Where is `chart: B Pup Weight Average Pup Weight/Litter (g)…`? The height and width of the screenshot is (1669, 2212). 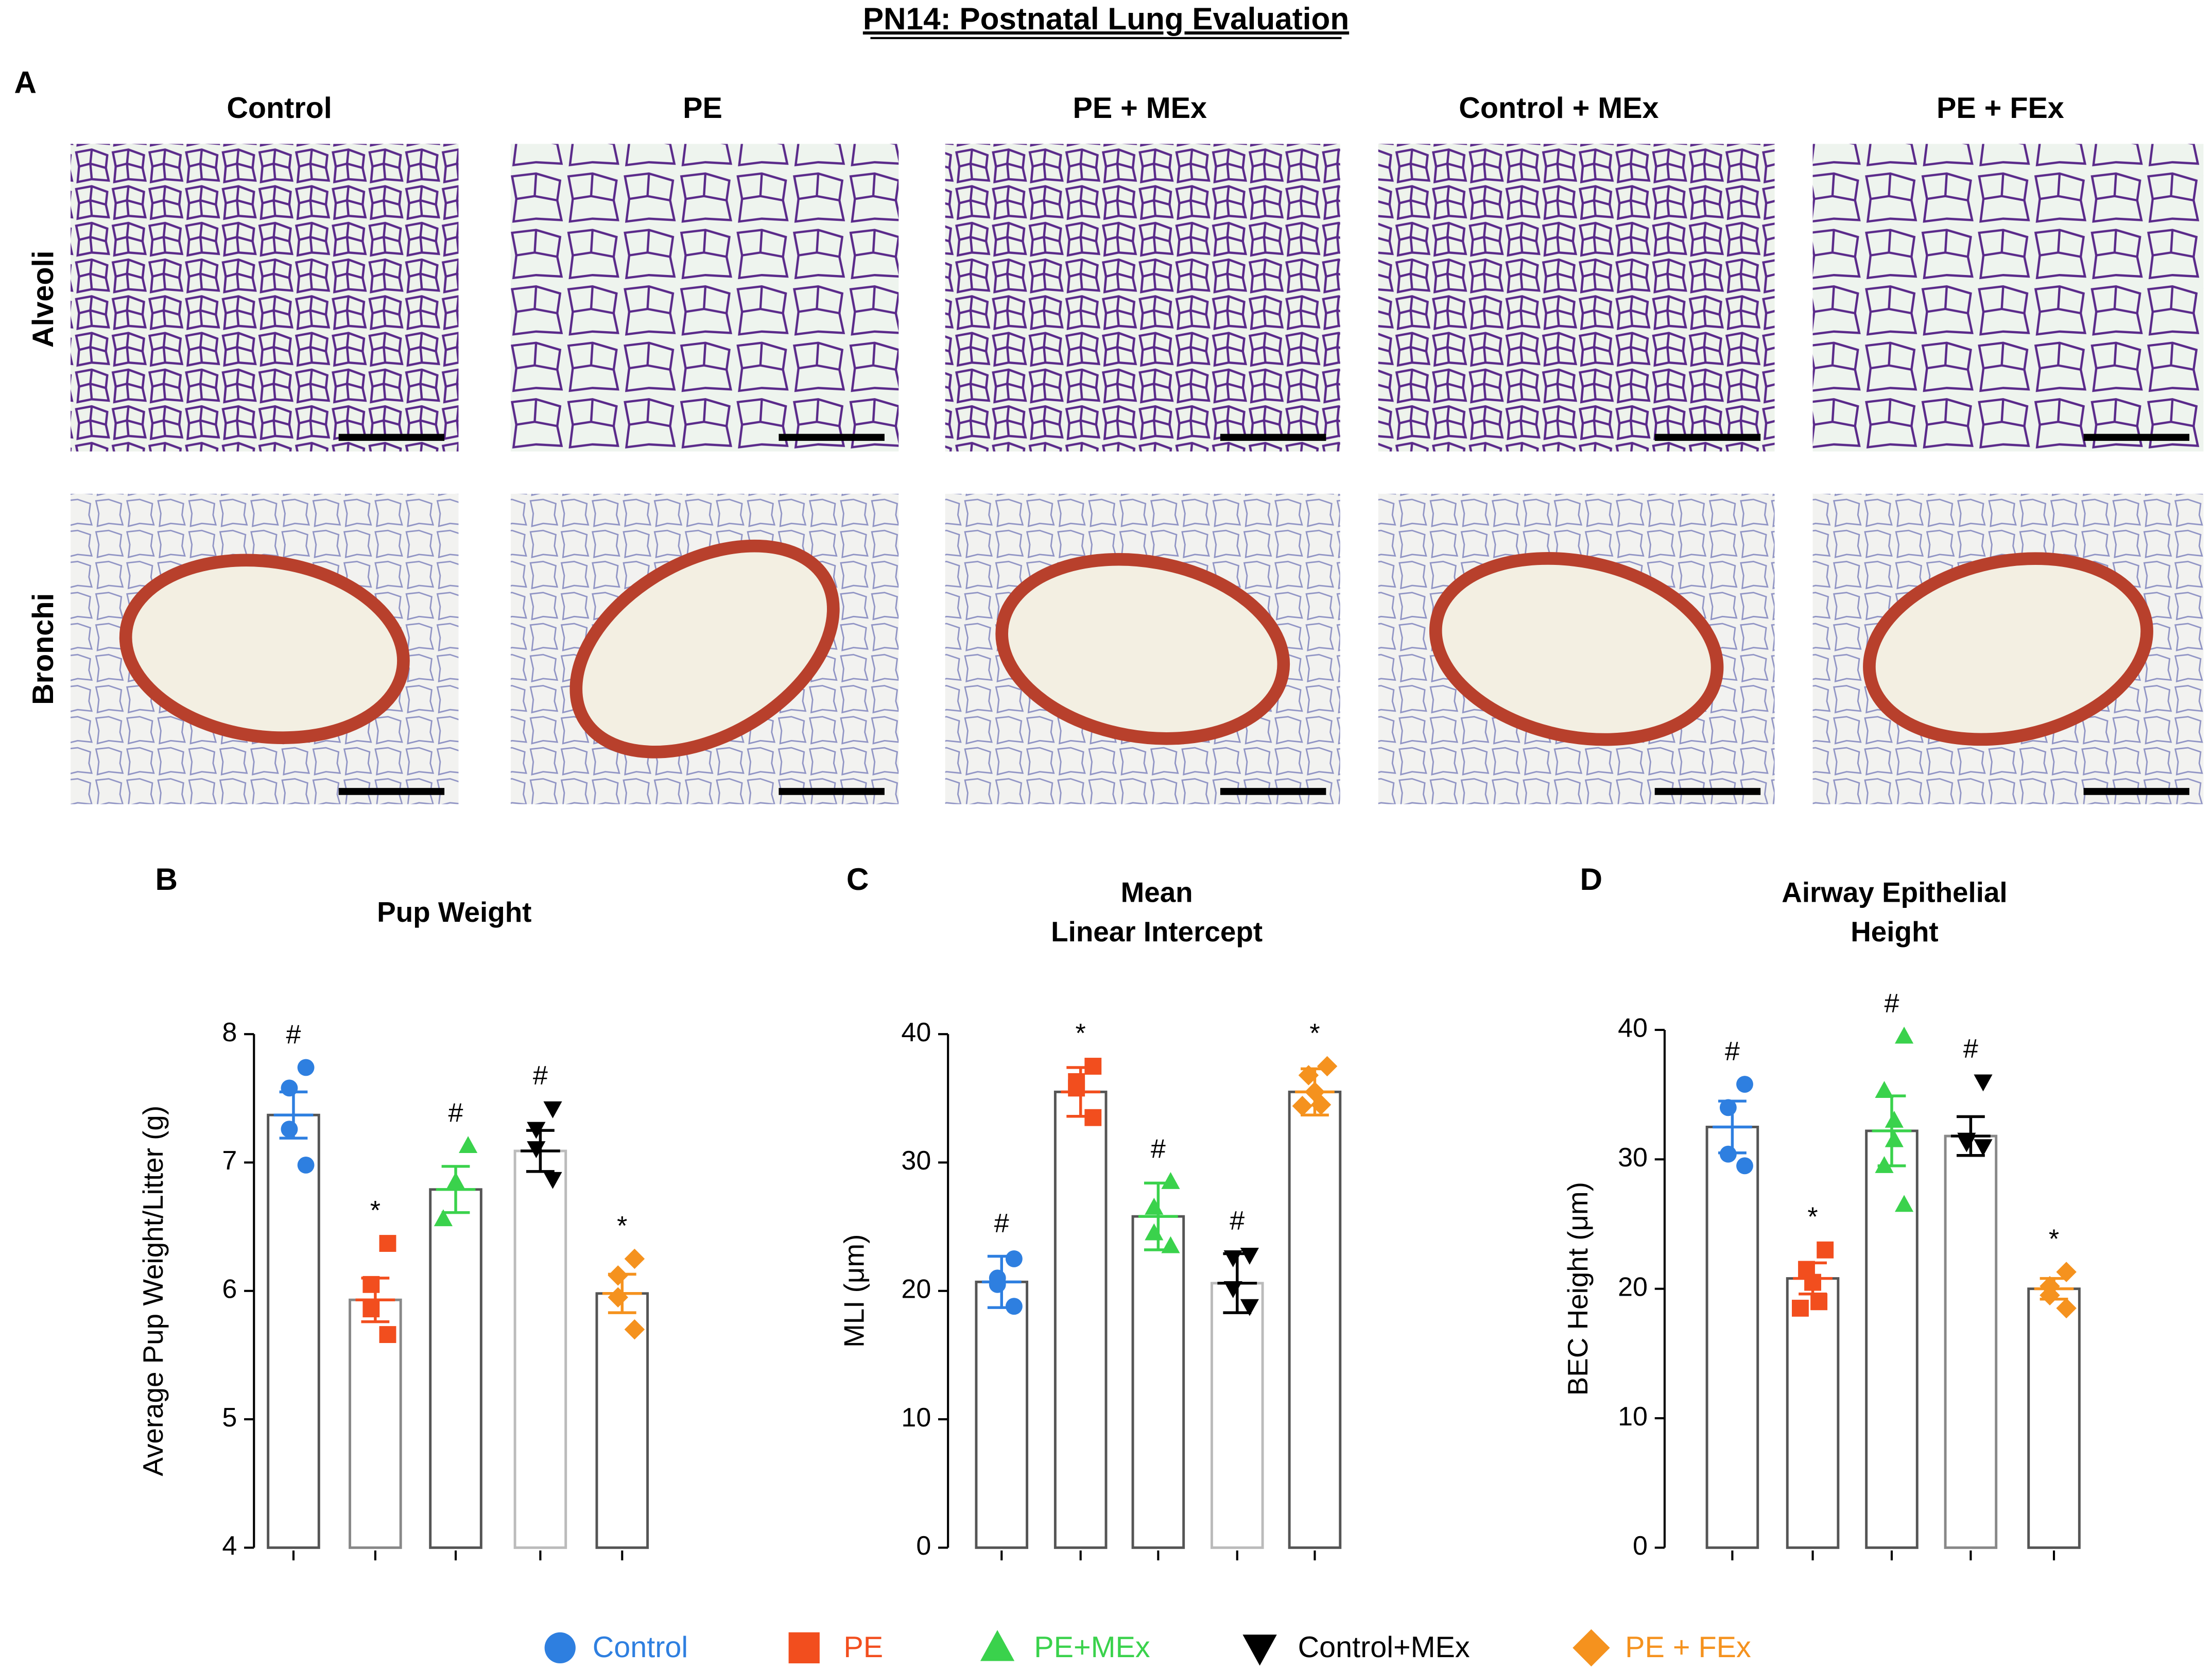
chart: B Pup Weight Average Pup Weight/Litter (g)… is located at coordinates (393, 1211).